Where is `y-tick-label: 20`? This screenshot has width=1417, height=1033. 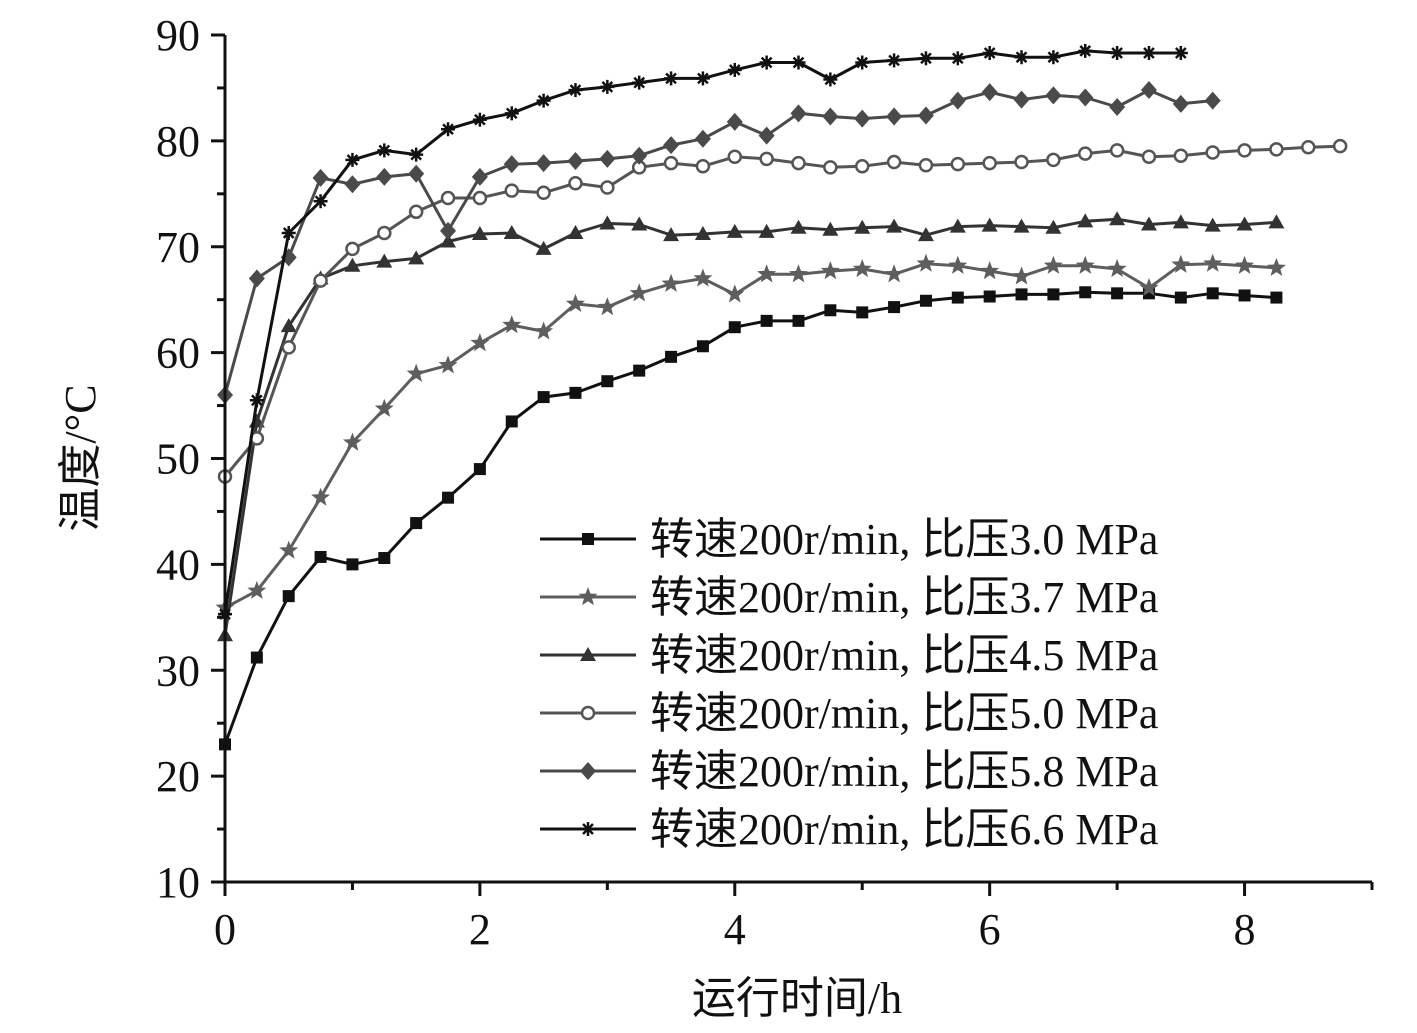
y-tick-label: 20 is located at coordinates (178, 776).